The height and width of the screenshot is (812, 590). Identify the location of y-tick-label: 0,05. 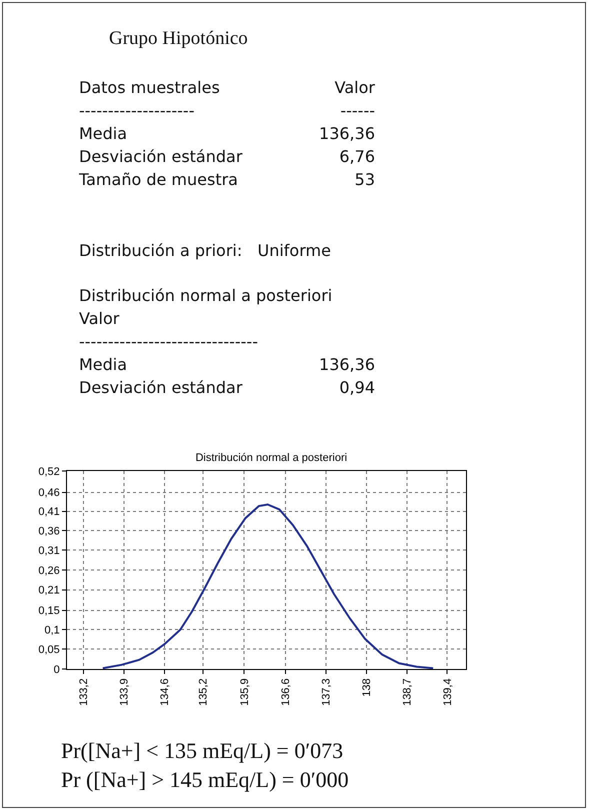
(49, 650).